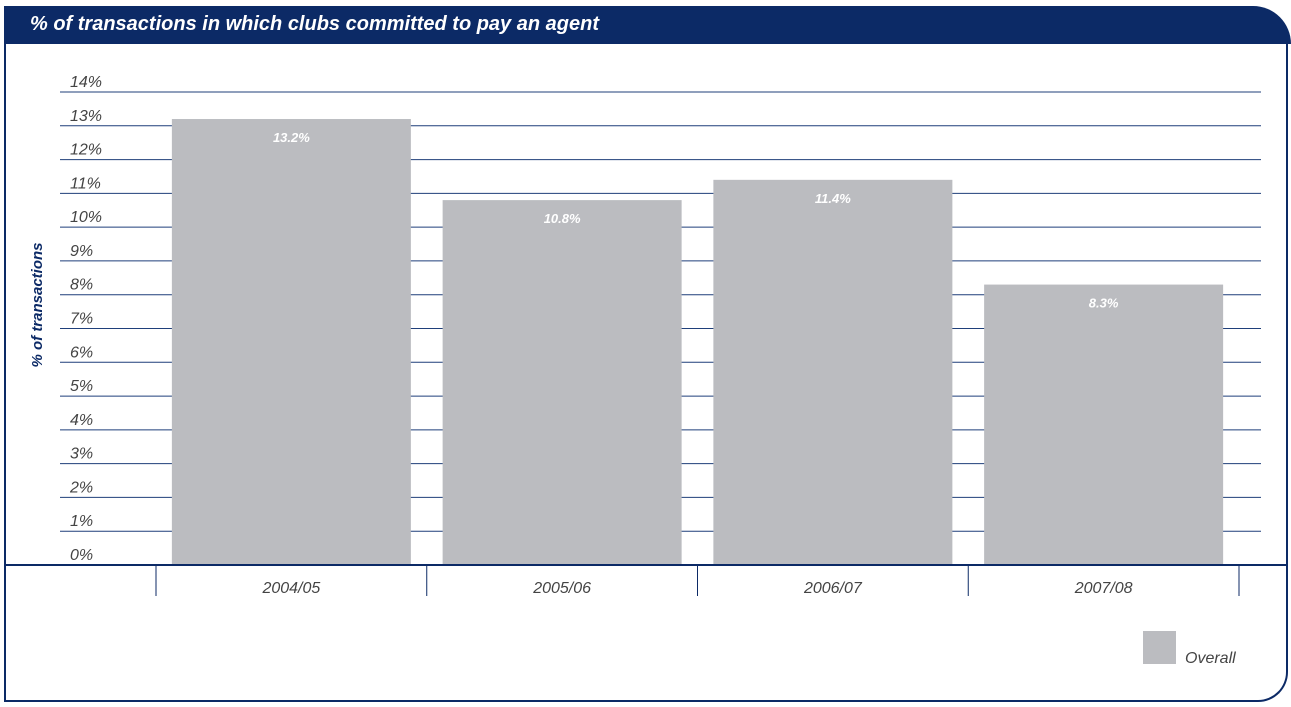 The height and width of the screenshot is (707, 1291). What do you see at coordinates (562, 218) in the screenshot?
I see `bar-value-label: 10.8%` at bounding box center [562, 218].